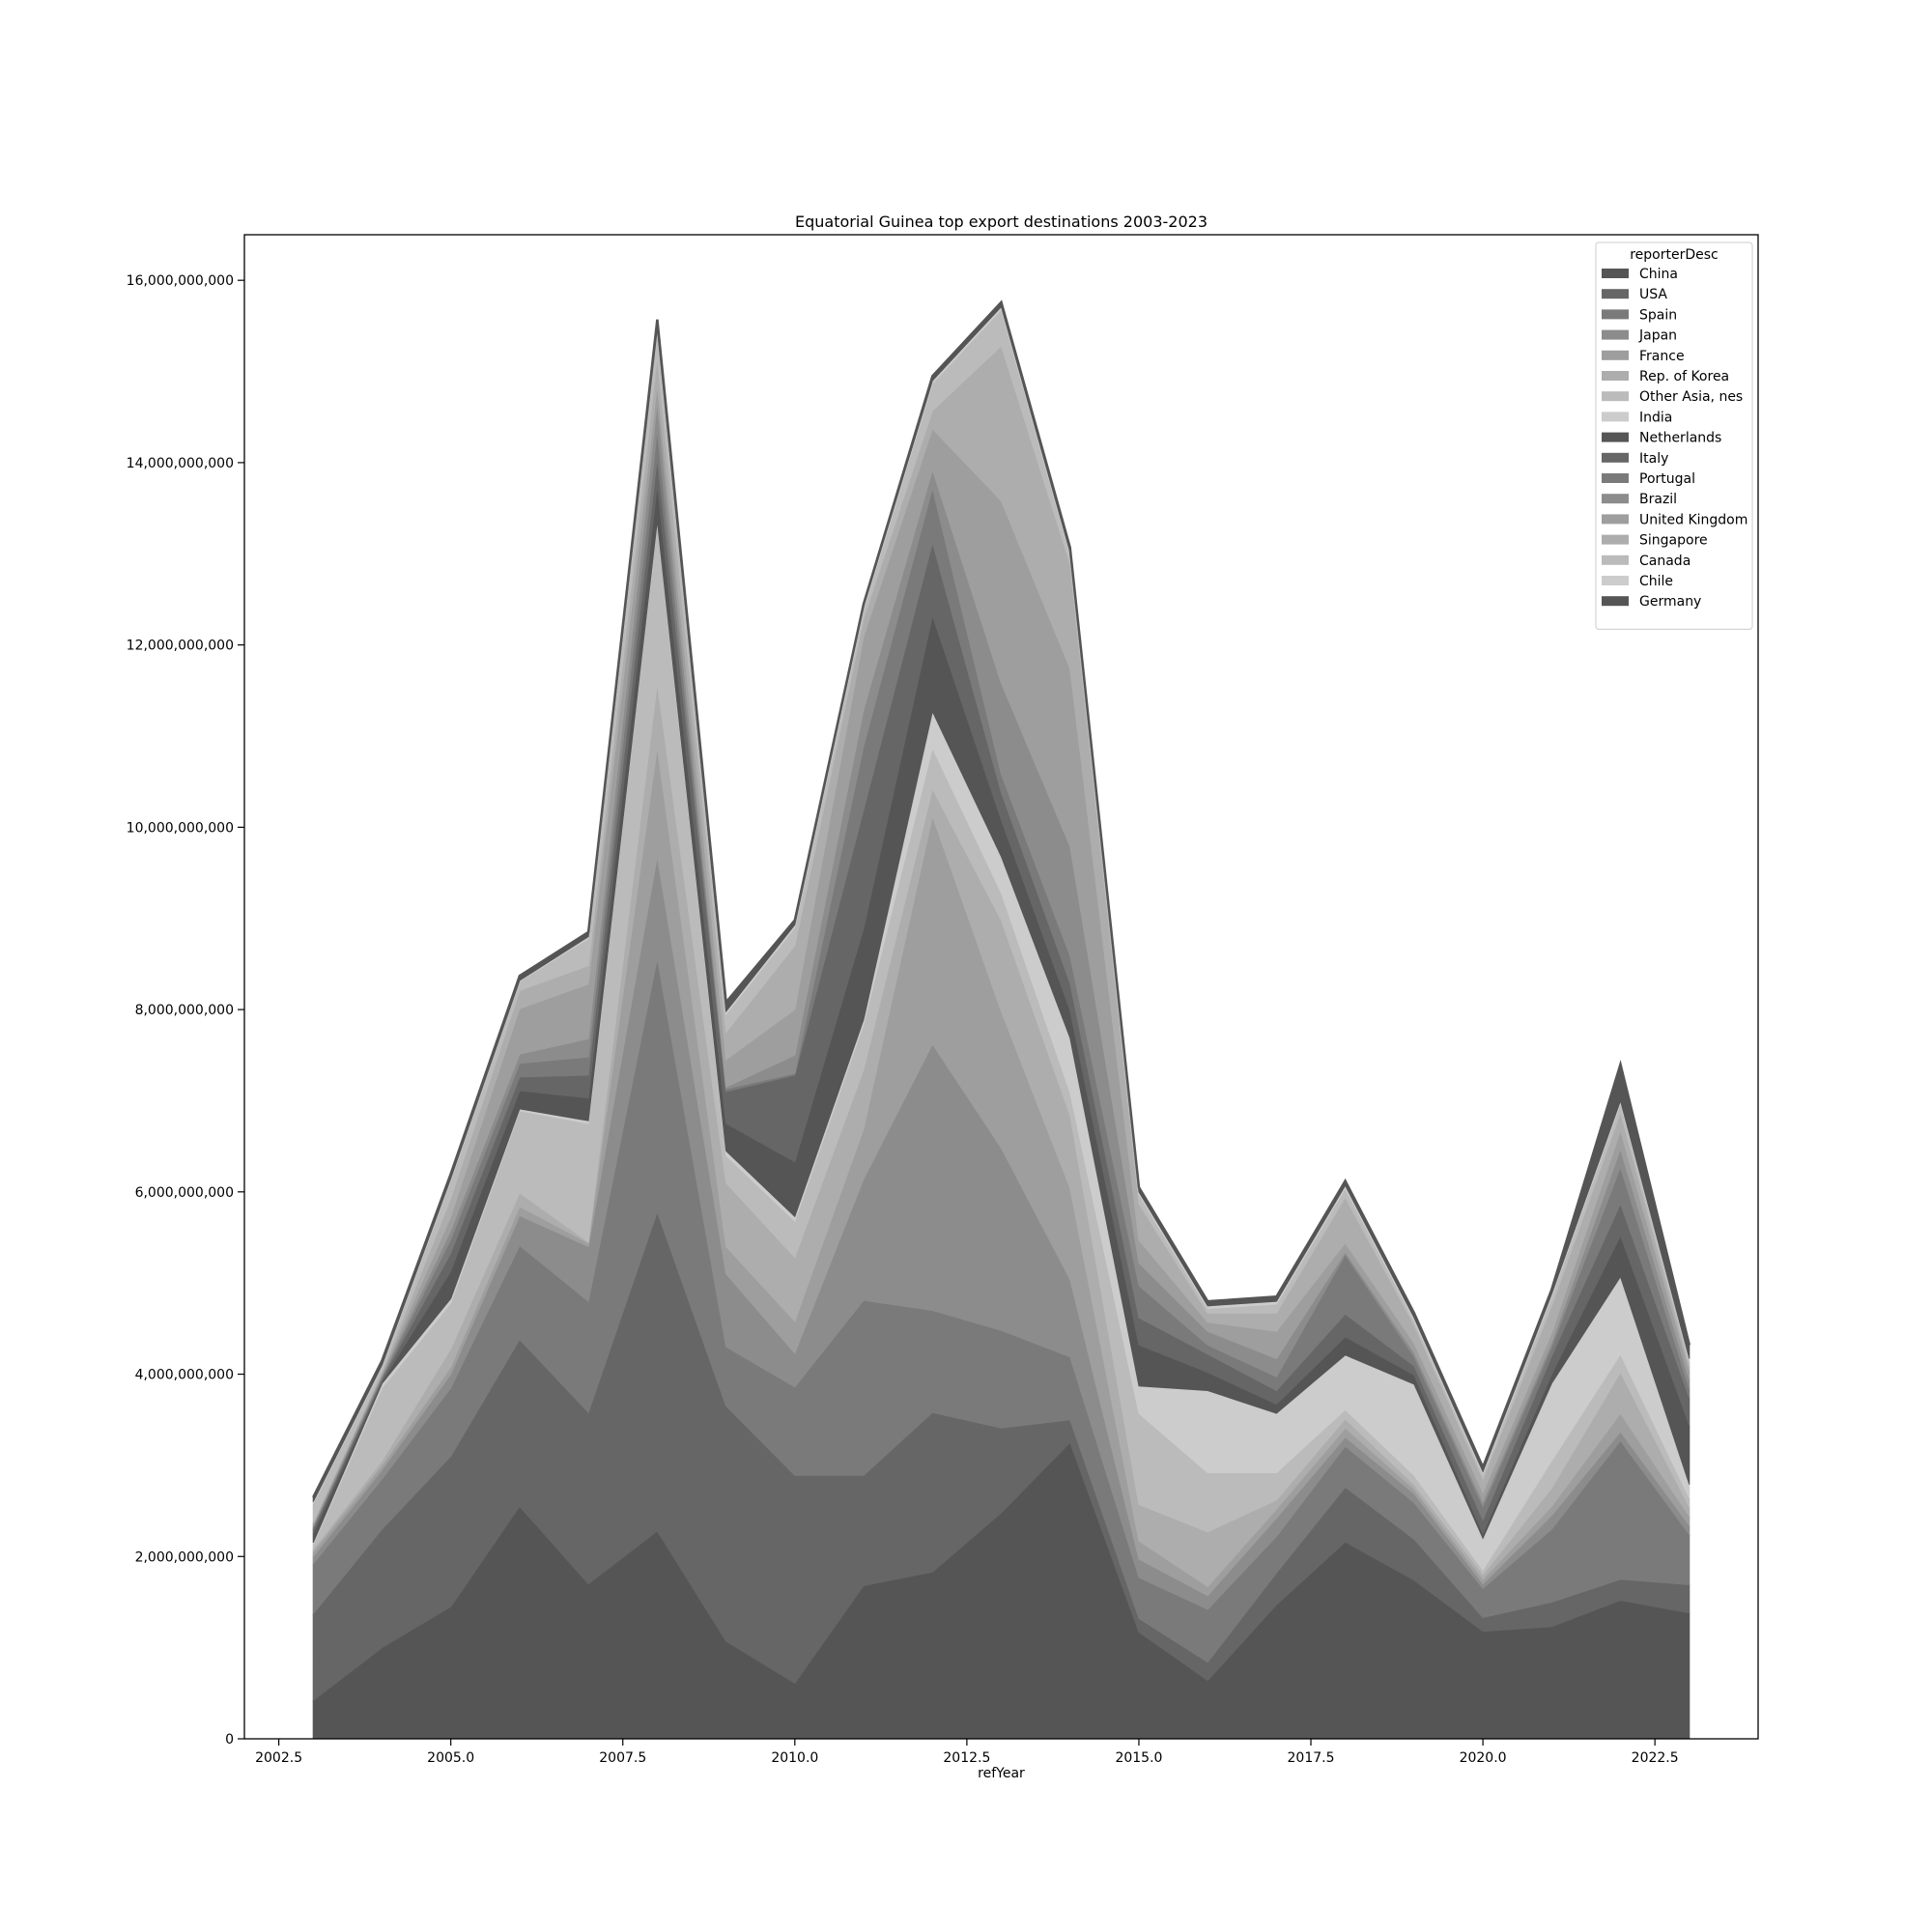 Image resolution: width=1932 pixels, height=1932 pixels. I want to click on legend-label: China, so click(1658, 274).